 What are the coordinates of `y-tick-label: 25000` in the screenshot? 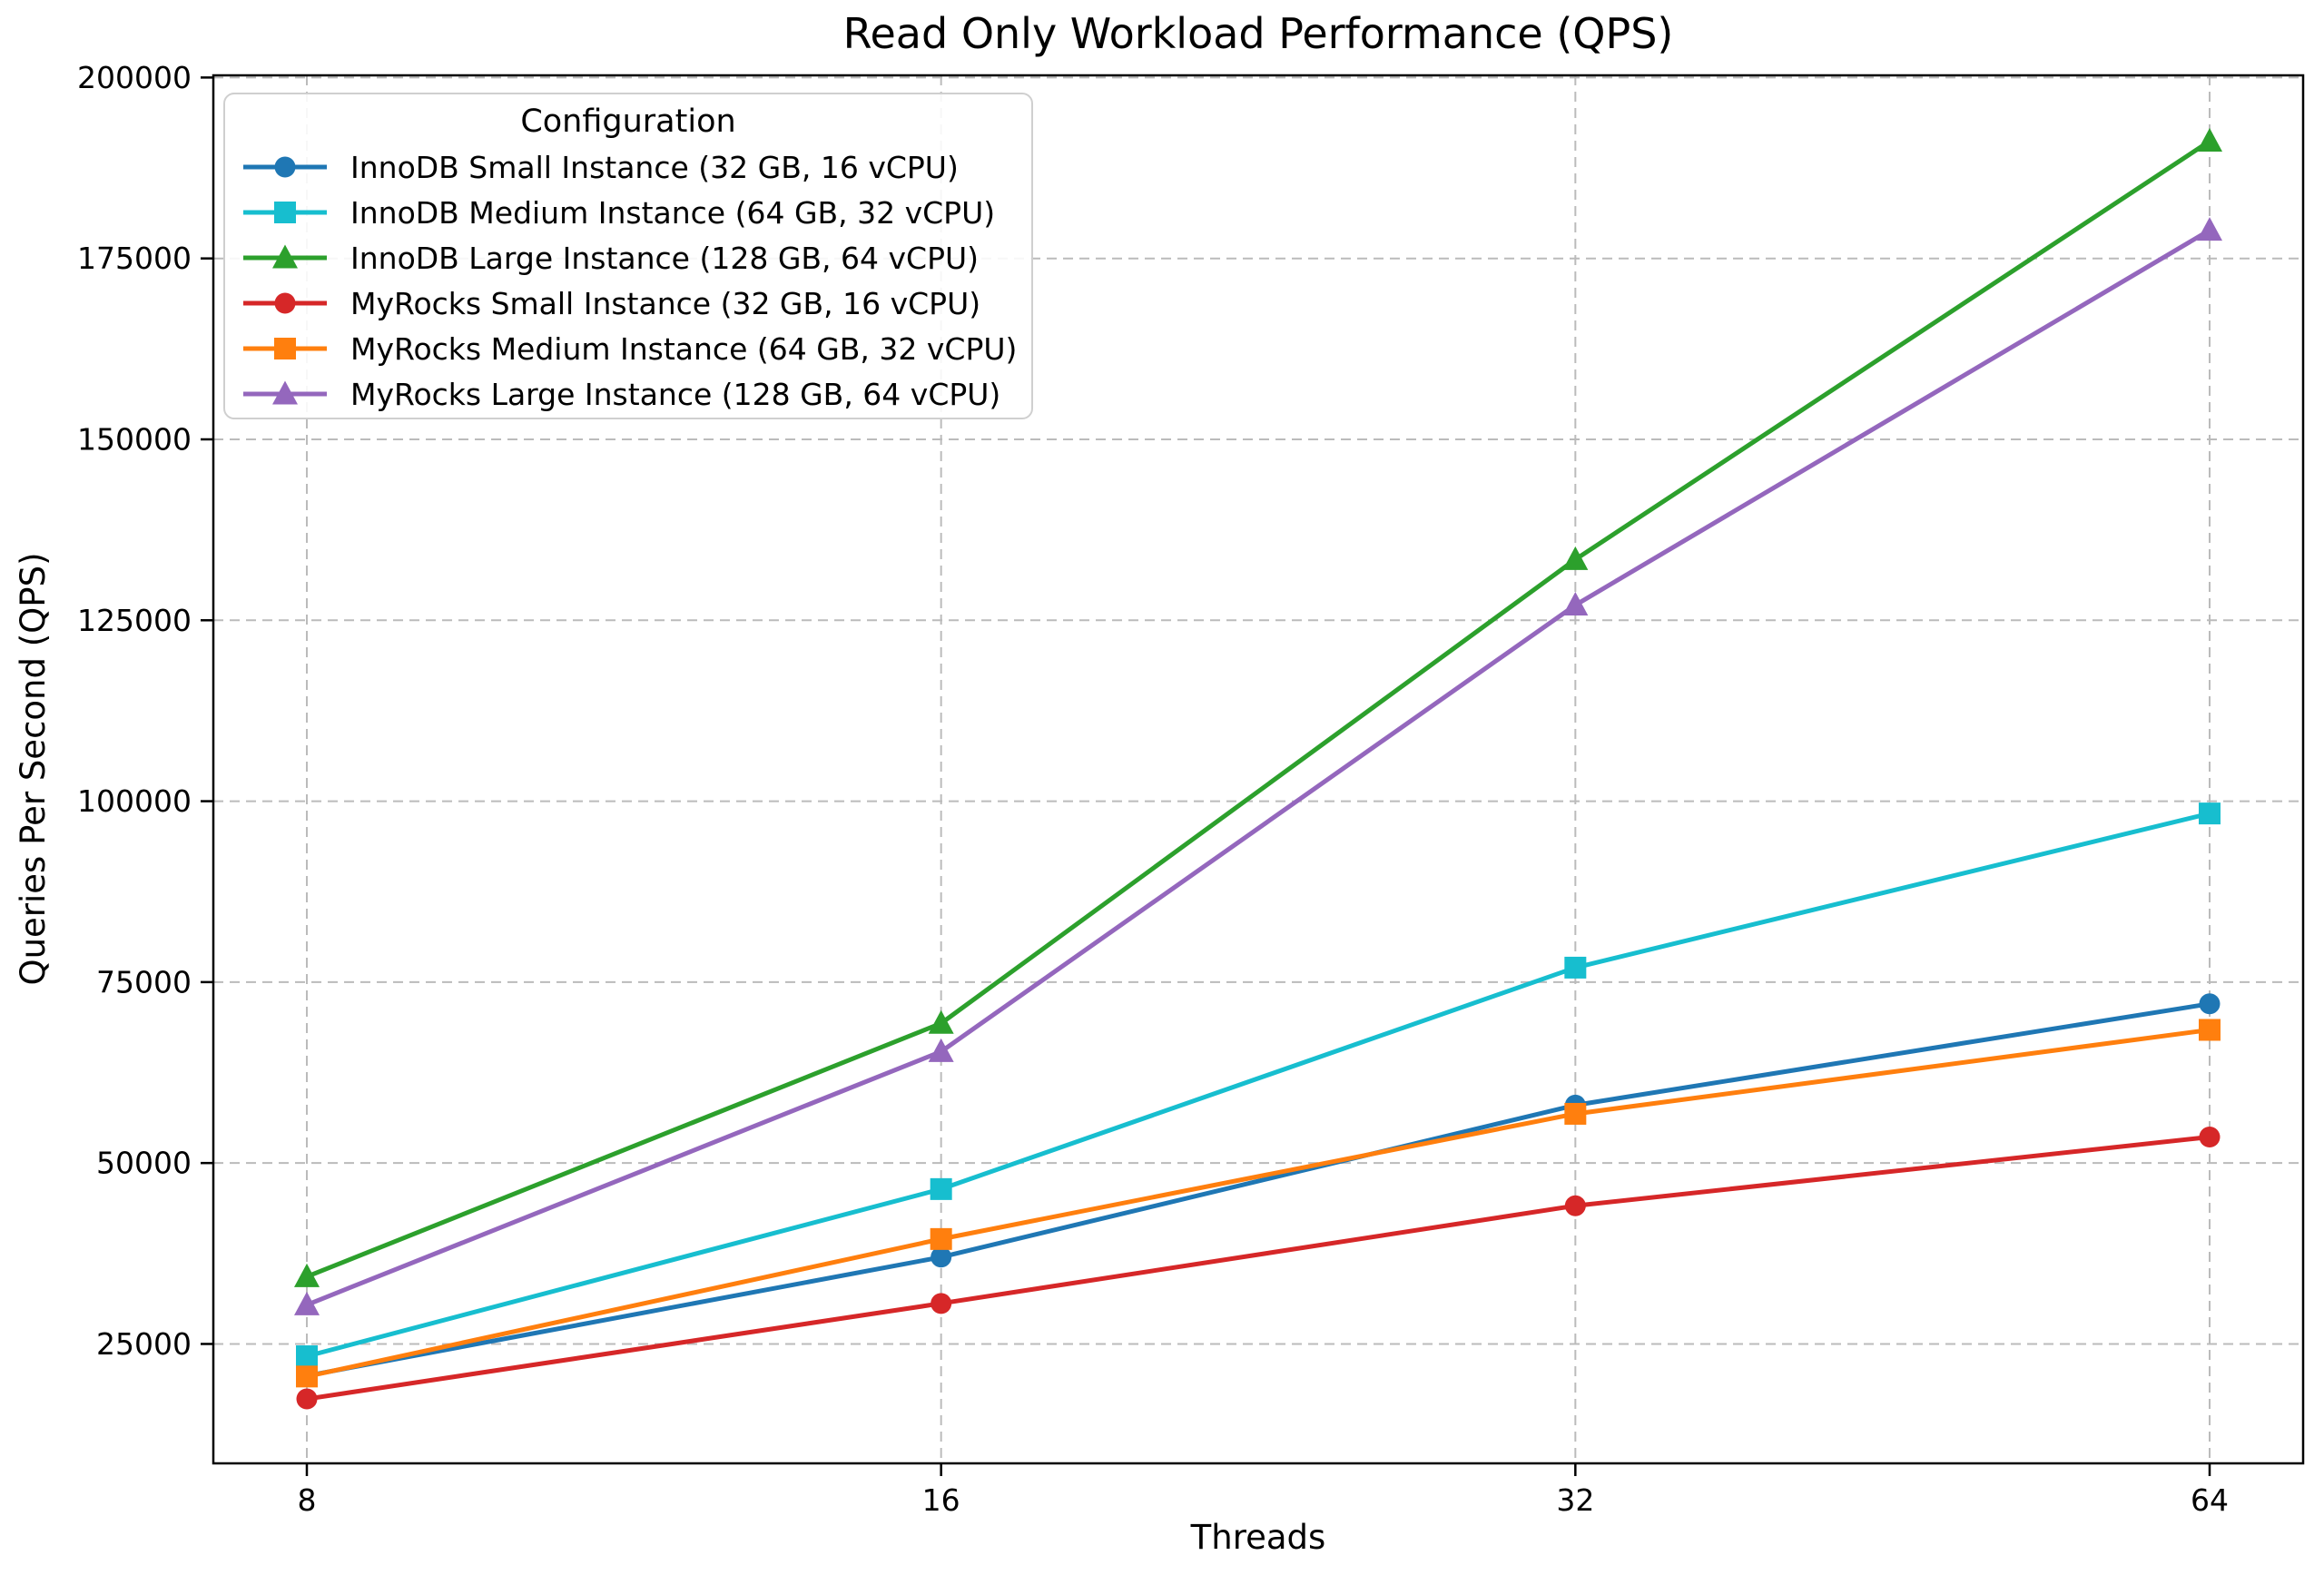 It's located at (144, 1344).